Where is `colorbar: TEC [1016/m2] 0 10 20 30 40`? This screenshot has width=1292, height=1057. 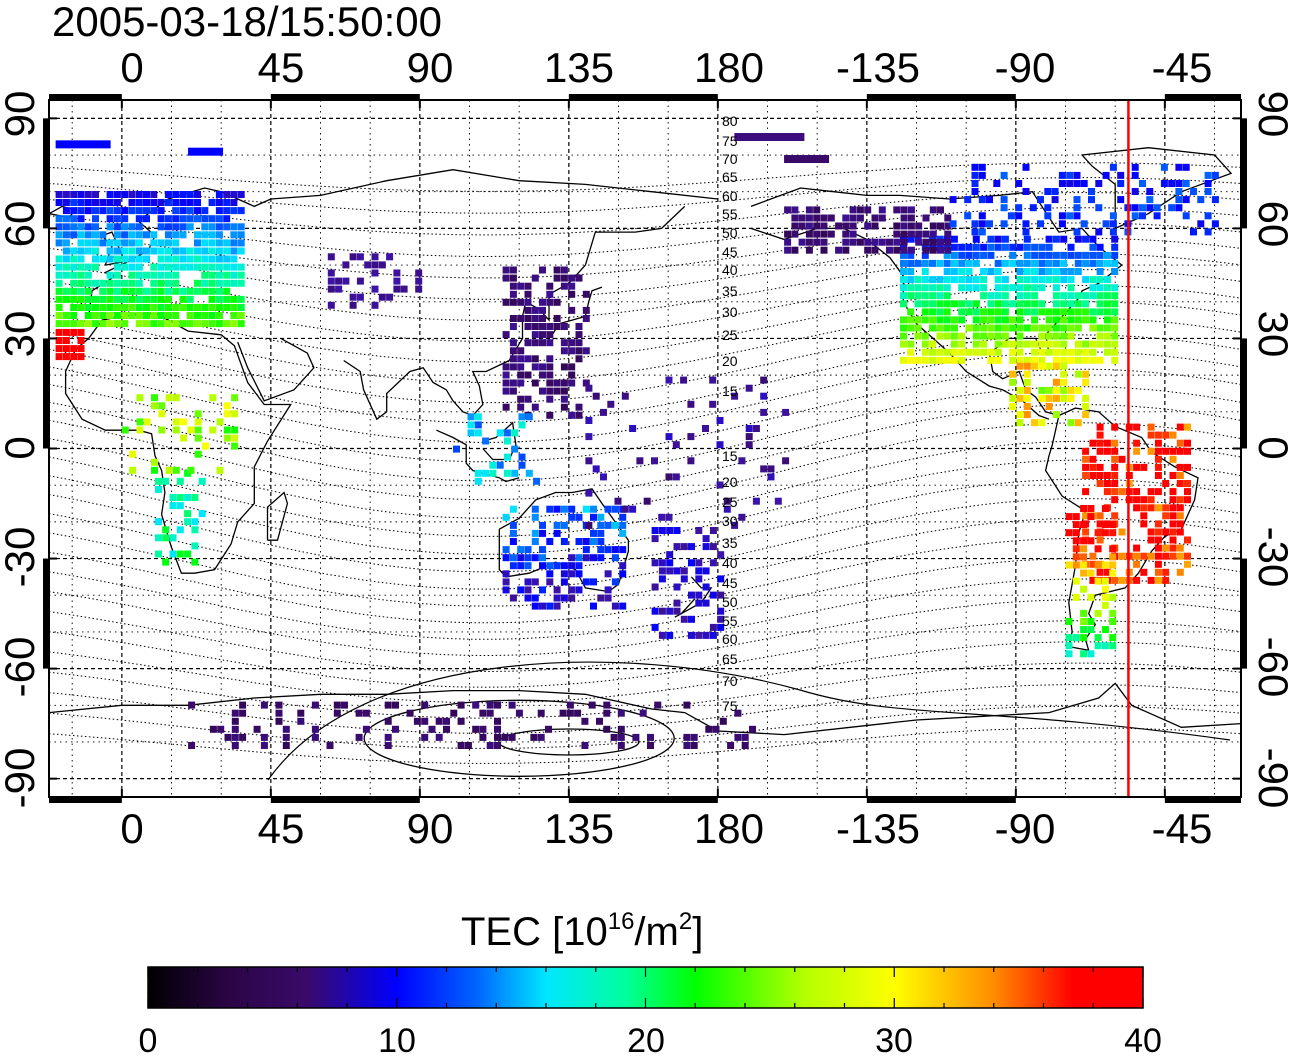 colorbar: TEC [1016/m2] 0 10 20 30 40 is located at coordinates (650, 982).